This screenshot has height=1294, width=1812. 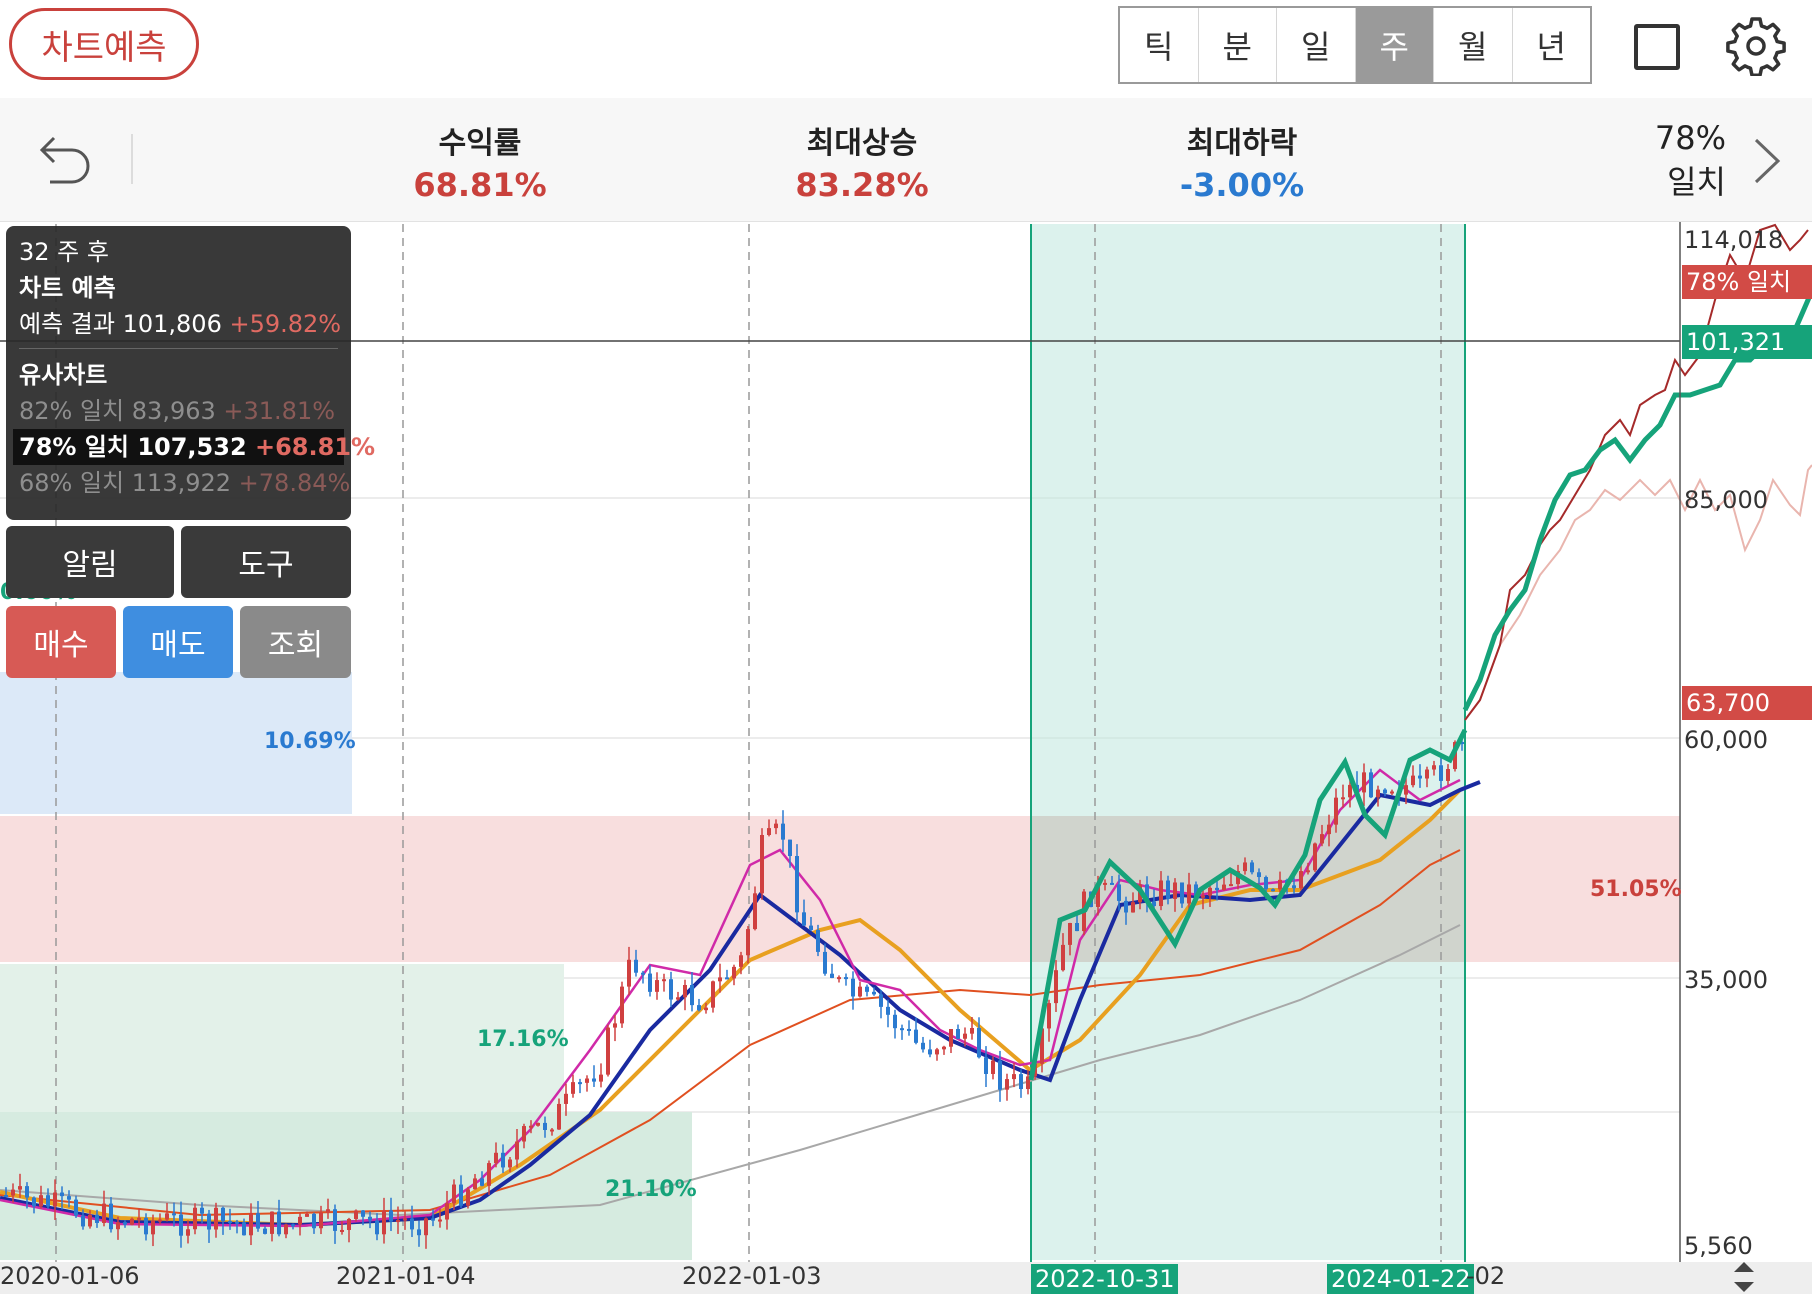 I want to click on period-tab-tick: 틱, so click(x=1159, y=45).